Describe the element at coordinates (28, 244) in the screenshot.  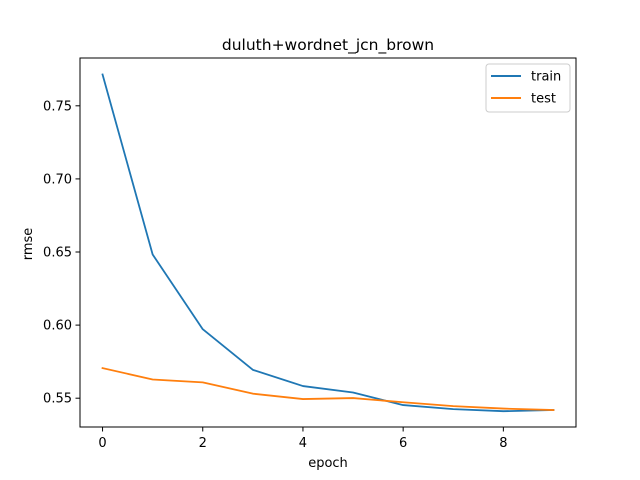
I see `y-axis-label: rmse` at that location.